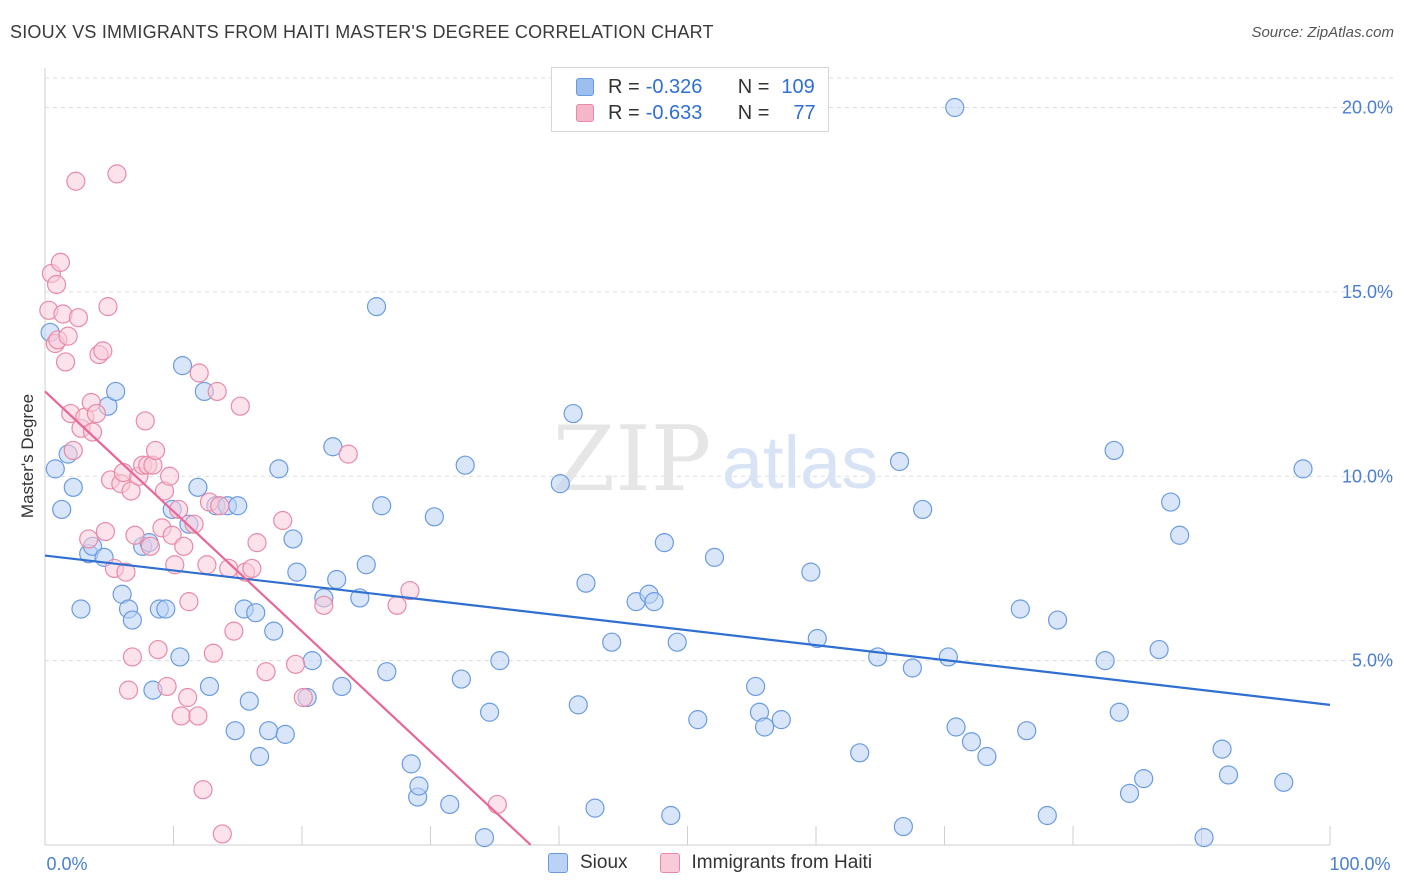 This screenshot has height=892, width=1406. I want to click on watermark-zip: ZIP, so click(632, 459).